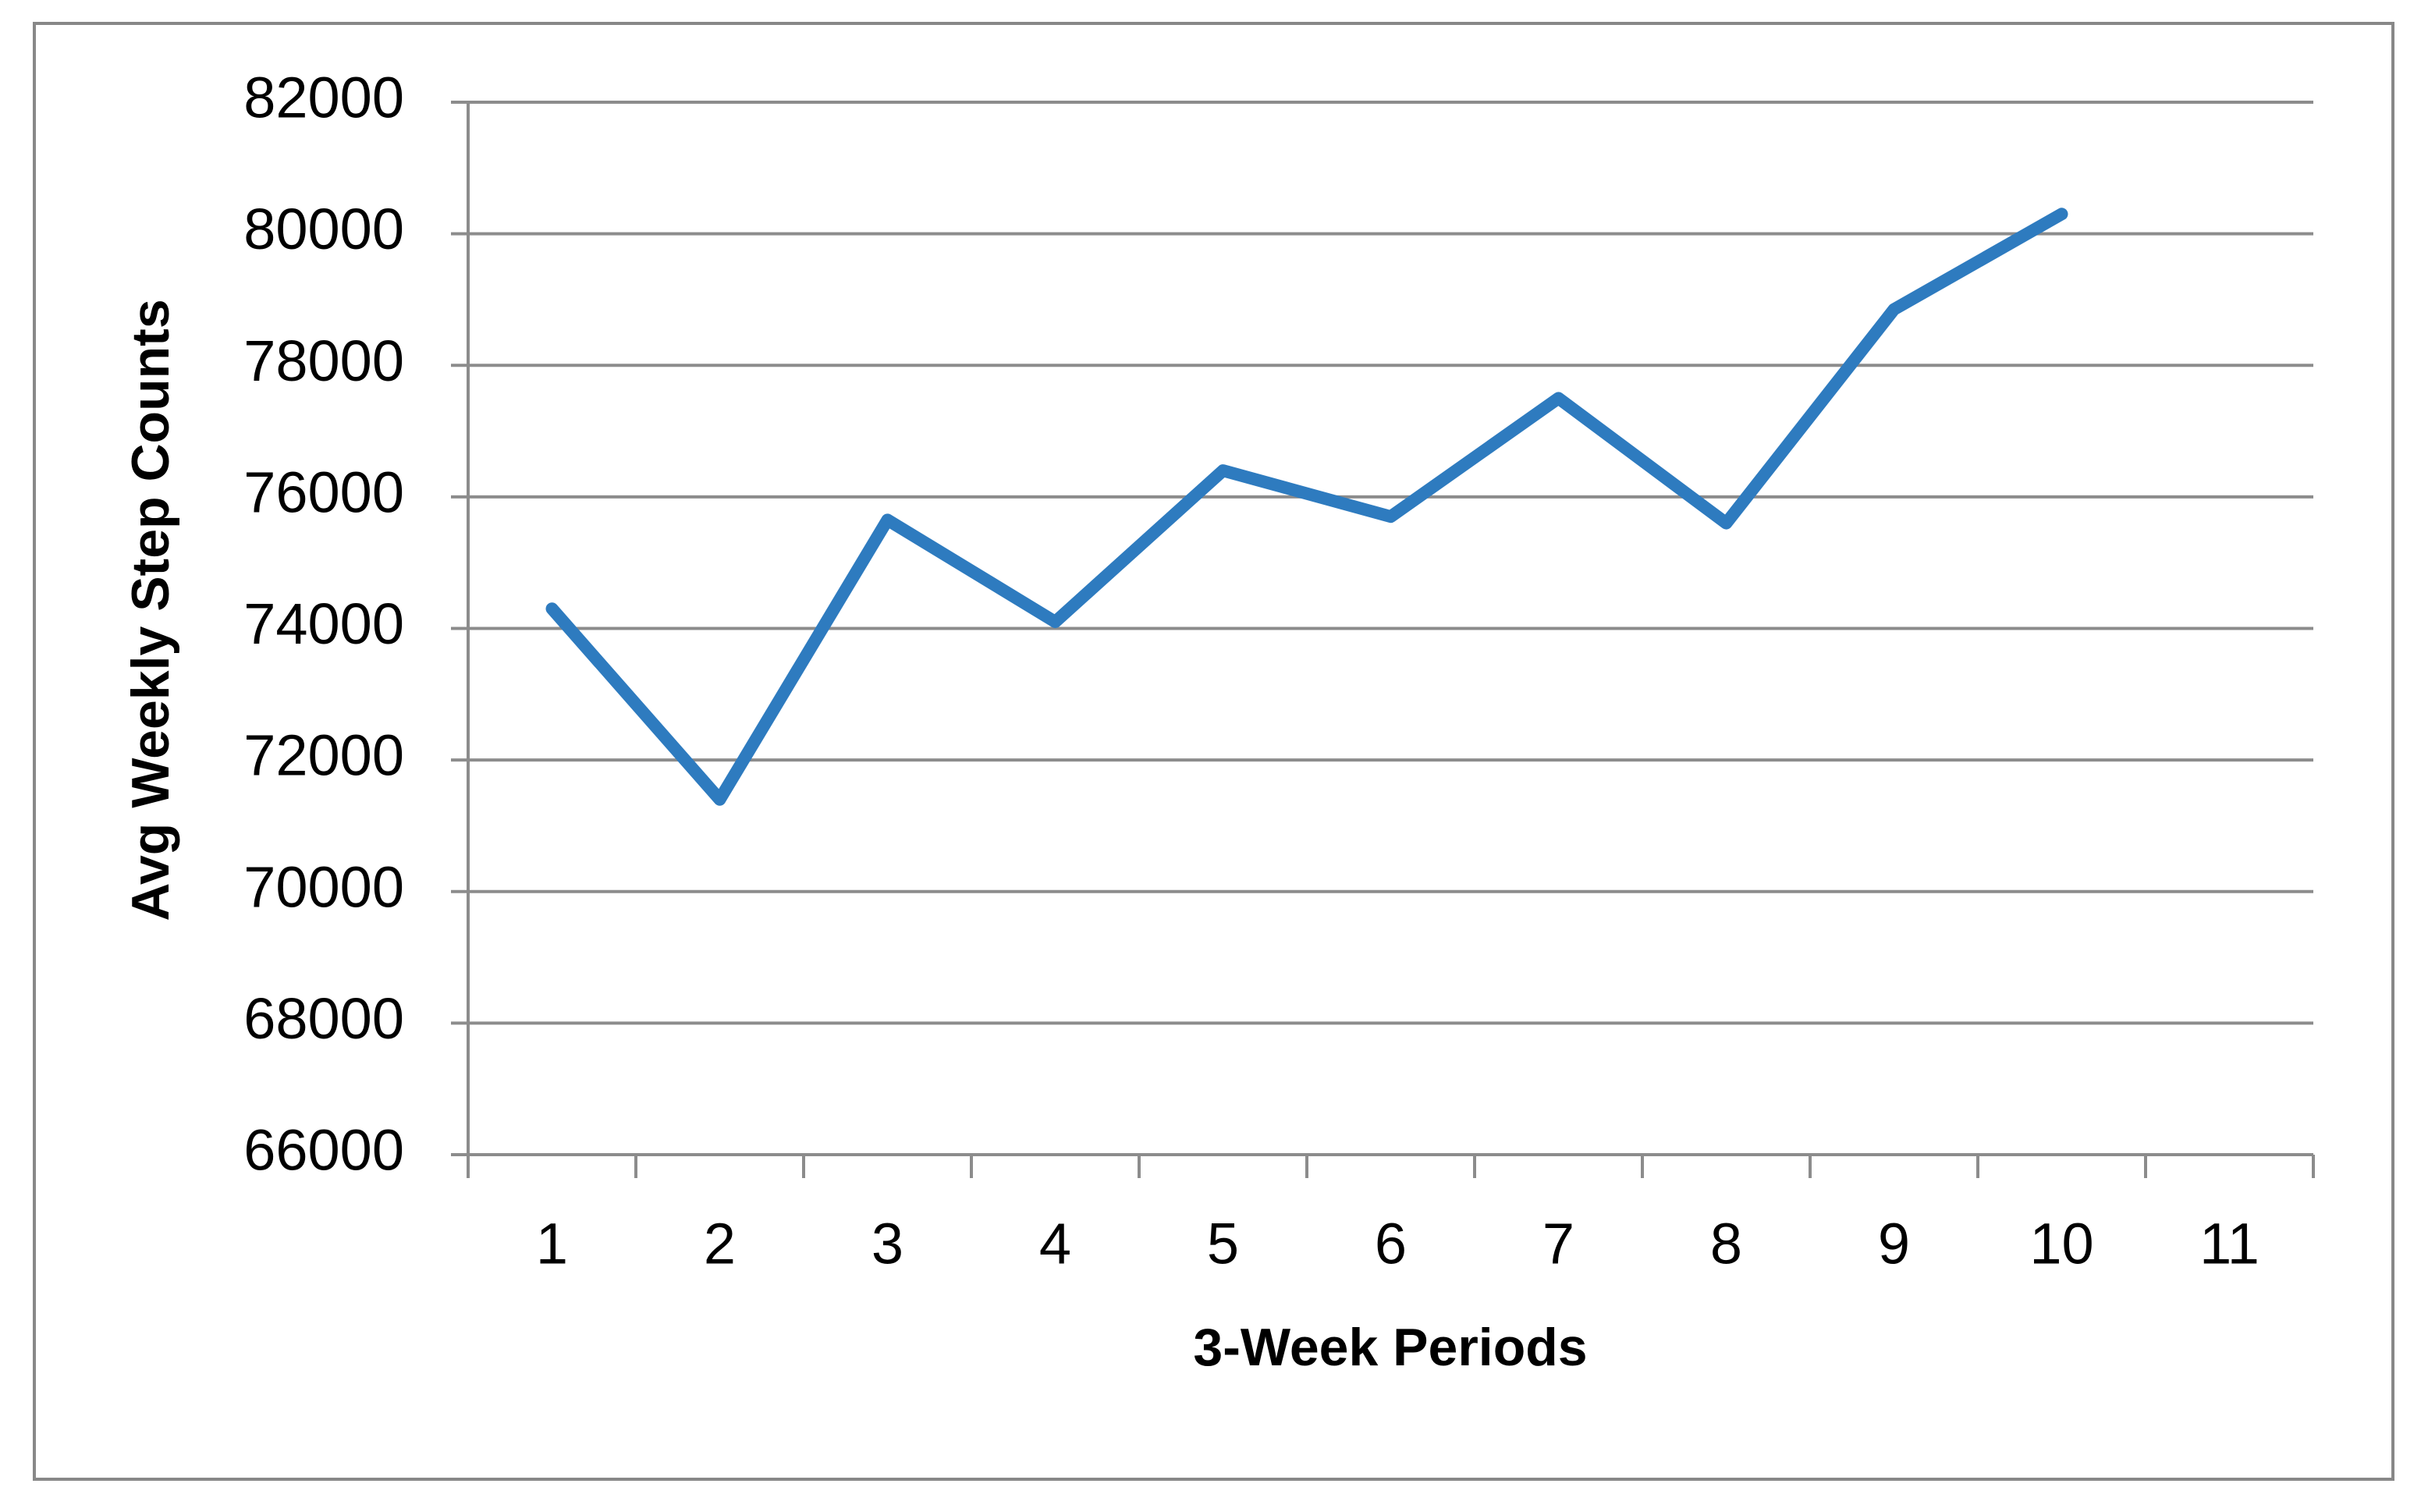  I want to click on y-tick-label: 76000, so click(324, 492).